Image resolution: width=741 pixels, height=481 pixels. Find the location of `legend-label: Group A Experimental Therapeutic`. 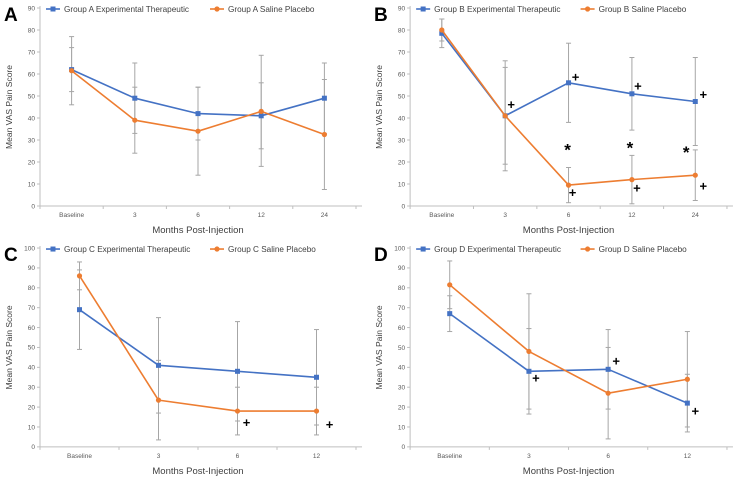

legend-label: Group A Experimental Therapeutic is located at coordinates (126, 9).